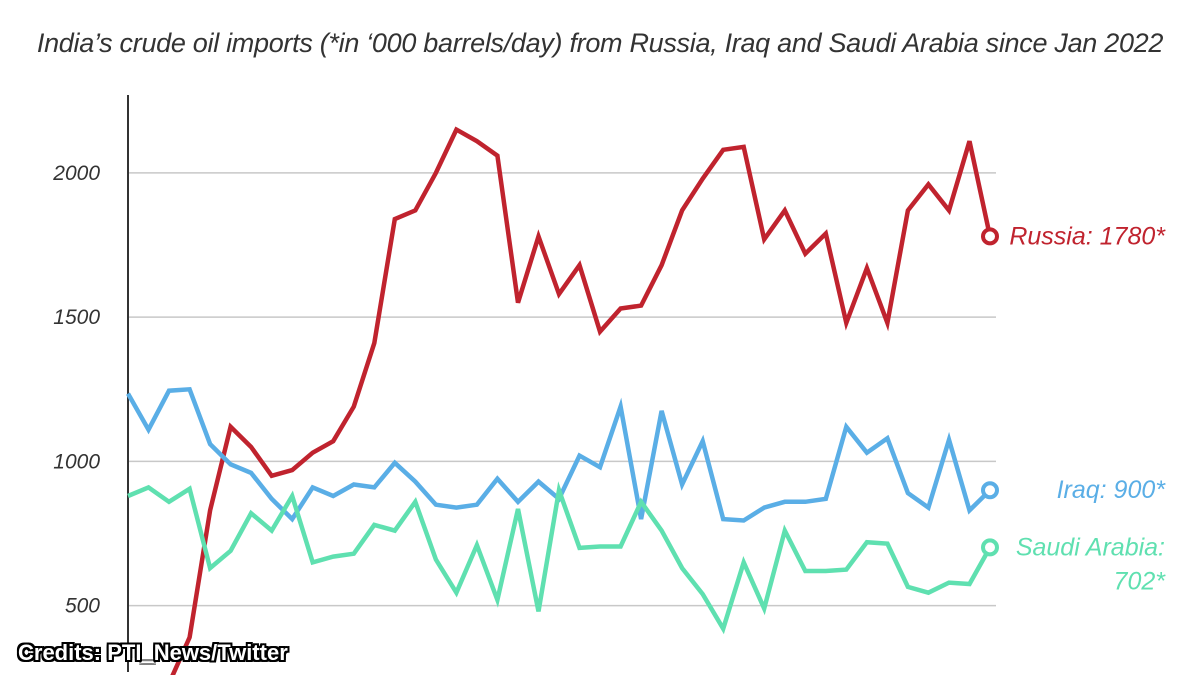  Describe the element at coordinates (76, 461) in the screenshot. I see `y-tick-label-1000: 1000` at that location.